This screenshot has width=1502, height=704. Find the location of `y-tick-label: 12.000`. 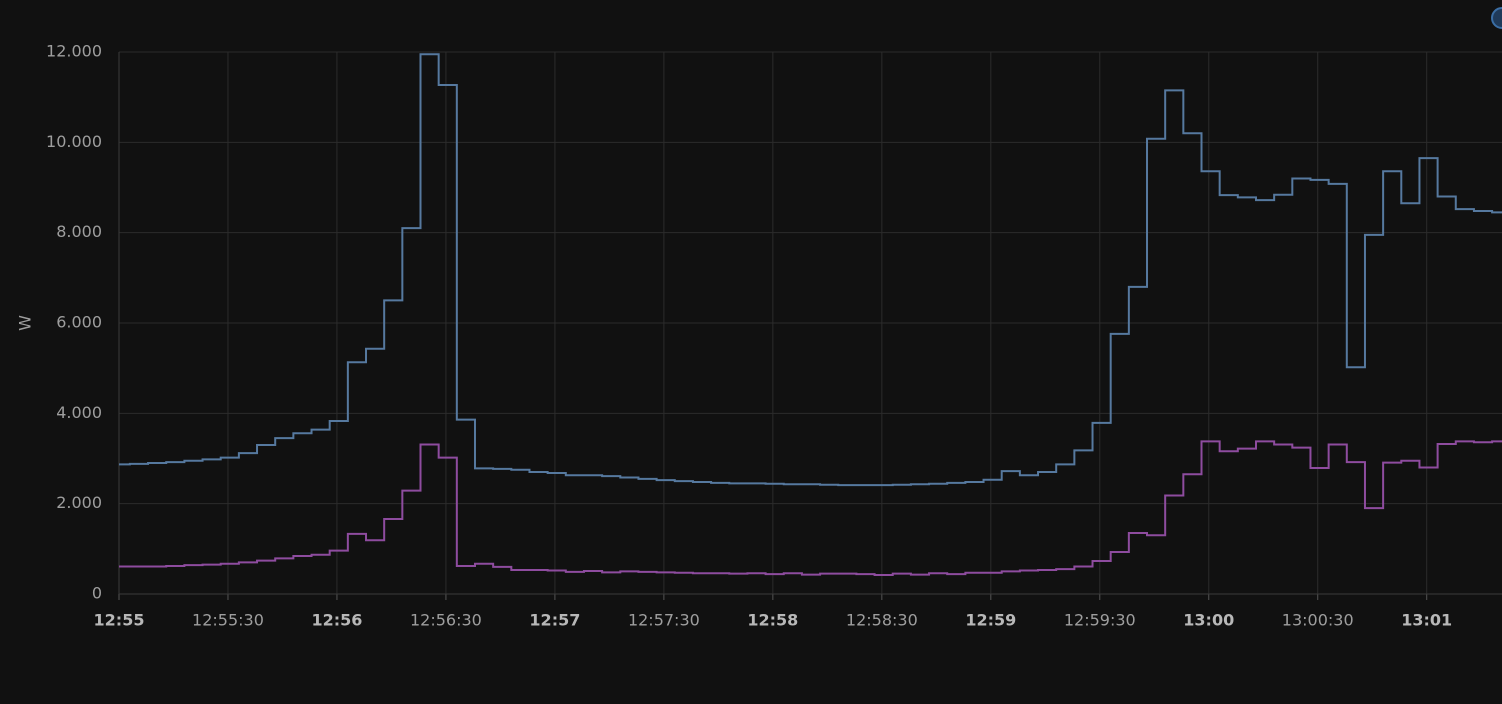

y-tick-label: 12.000 is located at coordinates (74, 51).